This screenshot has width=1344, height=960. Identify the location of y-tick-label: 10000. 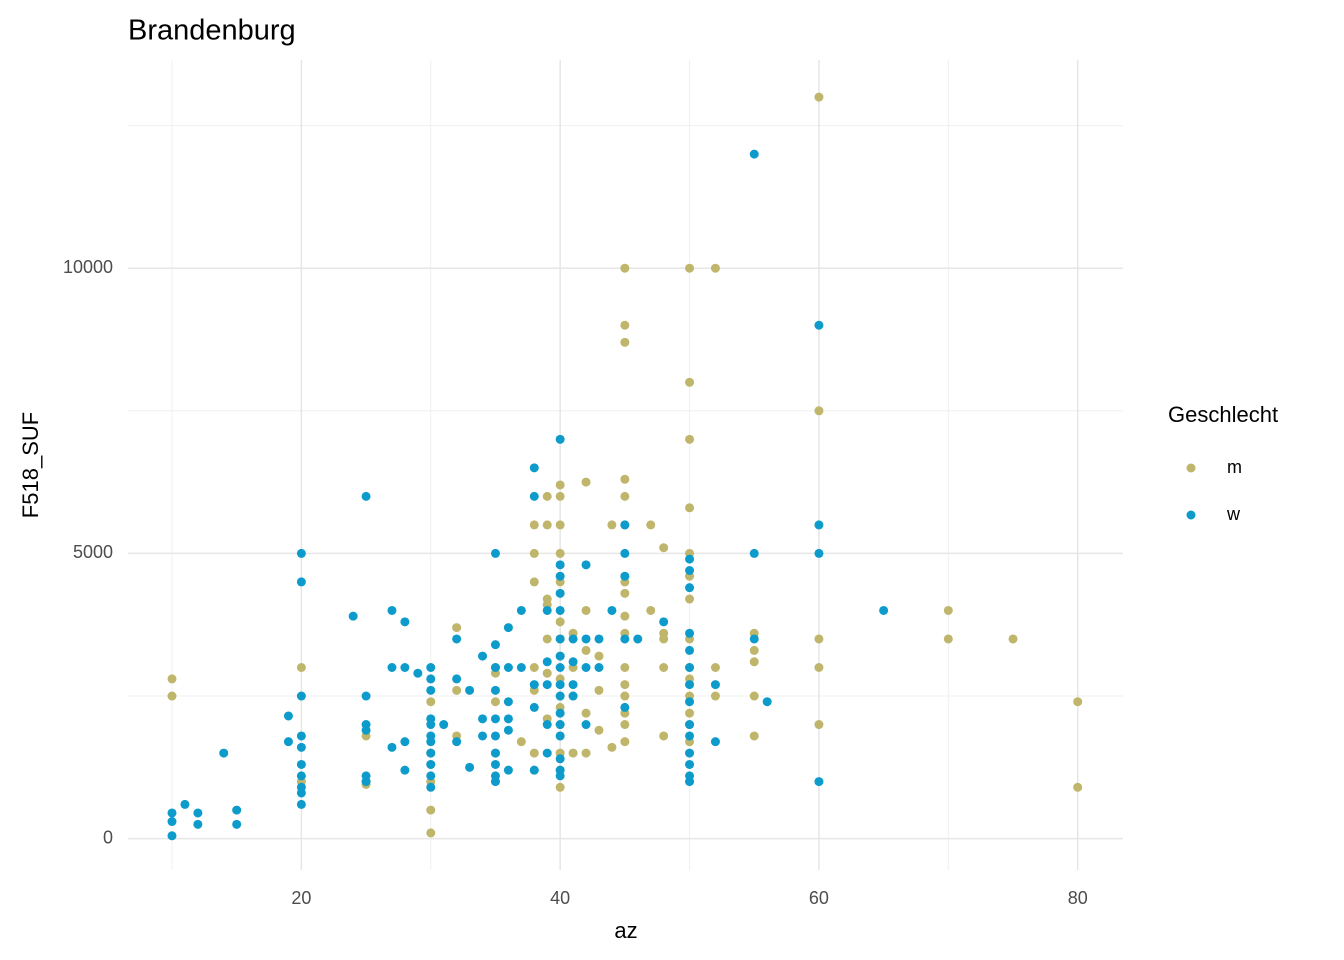
(88, 267).